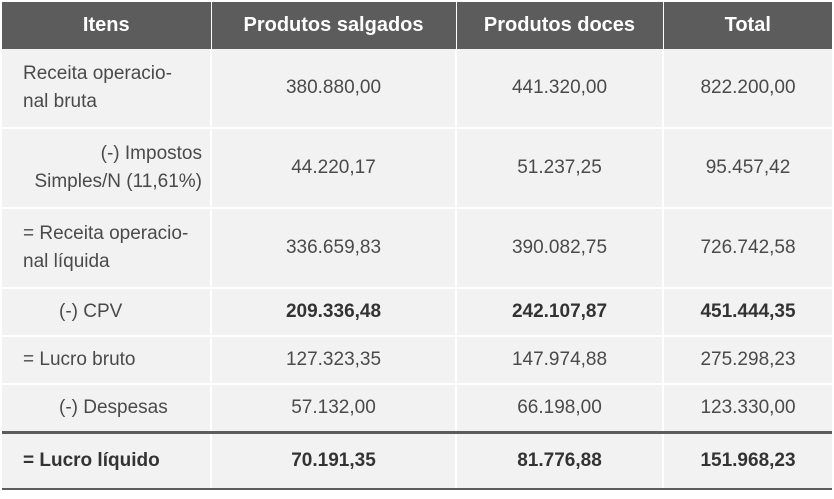  Describe the element at coordinates (107, 25) in the screenshot. I see `header-itens: Itens` at that location.